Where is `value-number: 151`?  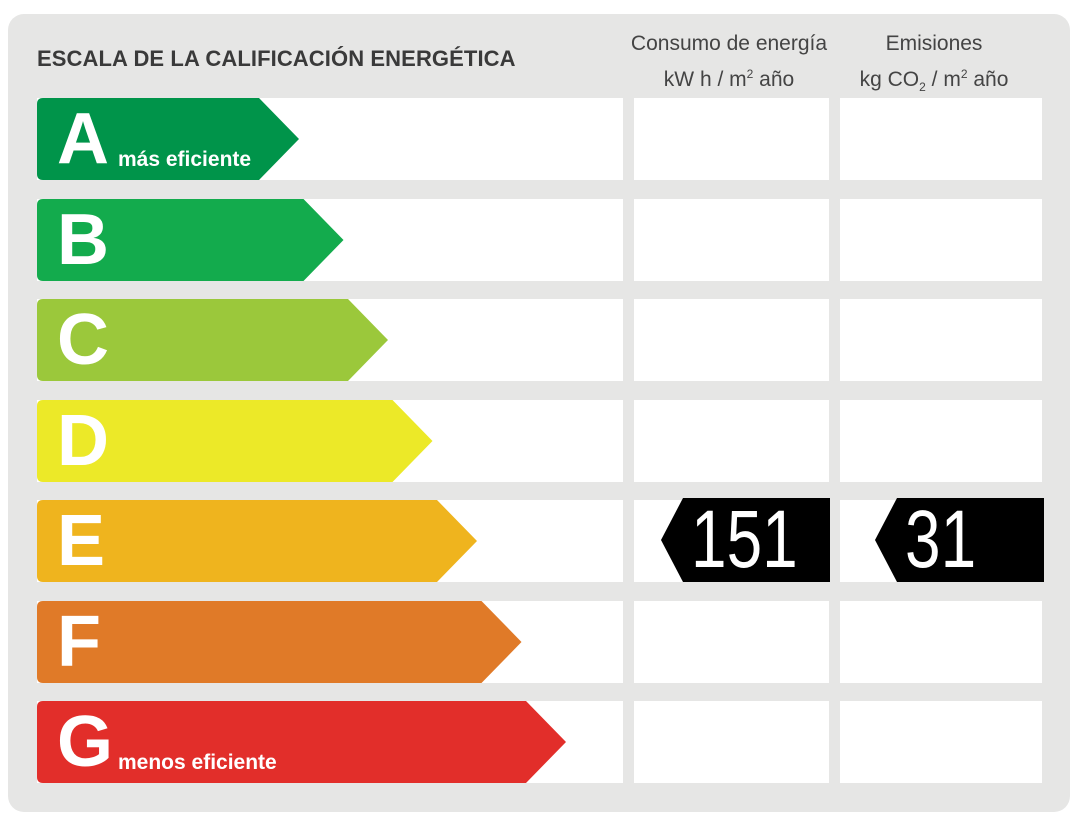
value-number: 151 is located at coordinates (744, 539).